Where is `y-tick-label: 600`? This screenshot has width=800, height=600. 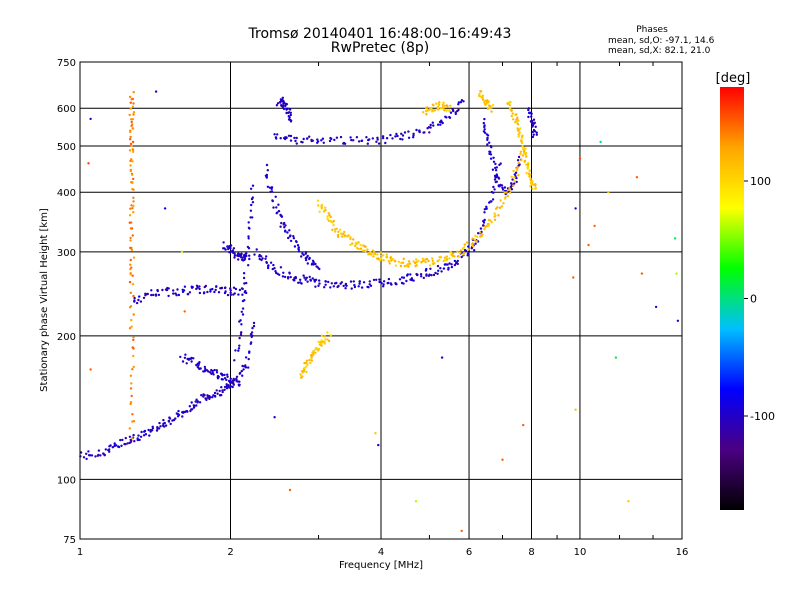 y-tick-label: 600 is located at coordinates (66, 109).